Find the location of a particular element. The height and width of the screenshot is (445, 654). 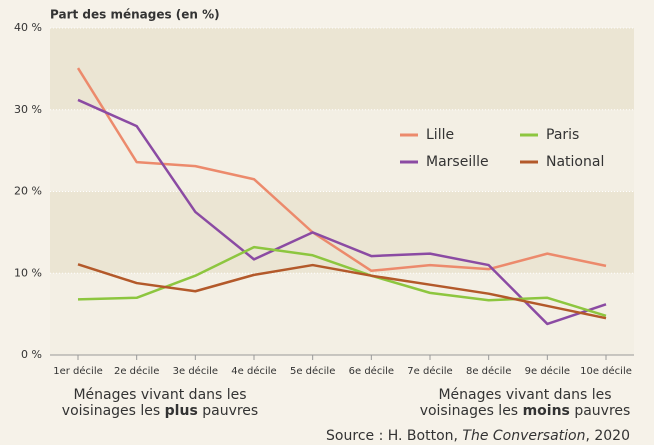

x-tick-label: 5e décile is located at coordinates (312, 371).